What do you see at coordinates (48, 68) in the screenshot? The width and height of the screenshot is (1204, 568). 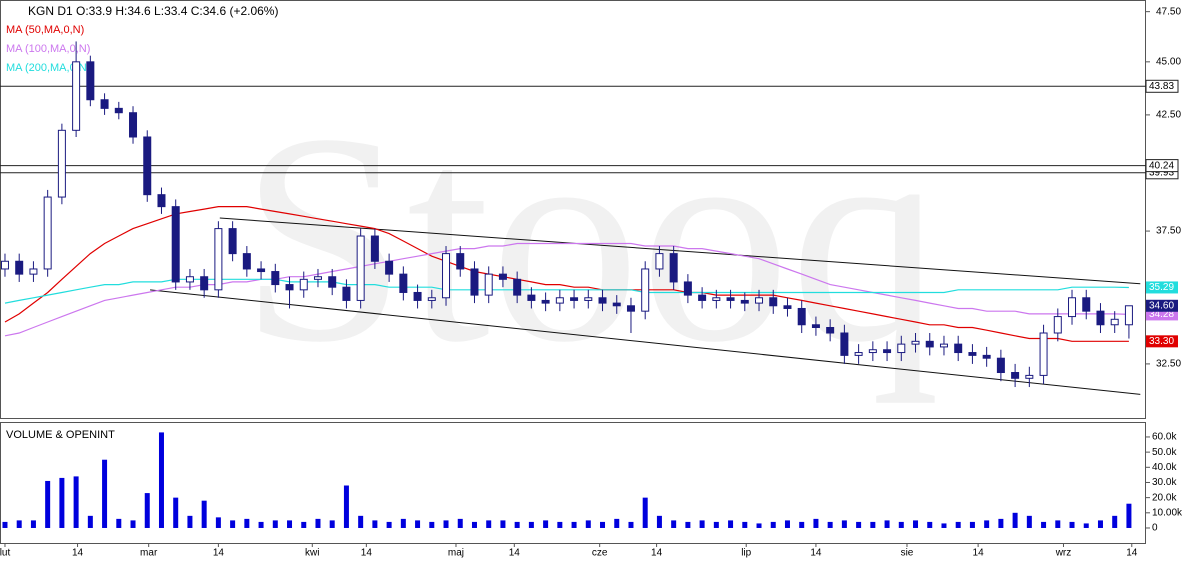 I see `legend-entry: MA (200,MA,0,N)` at bounding box center [48, 68].